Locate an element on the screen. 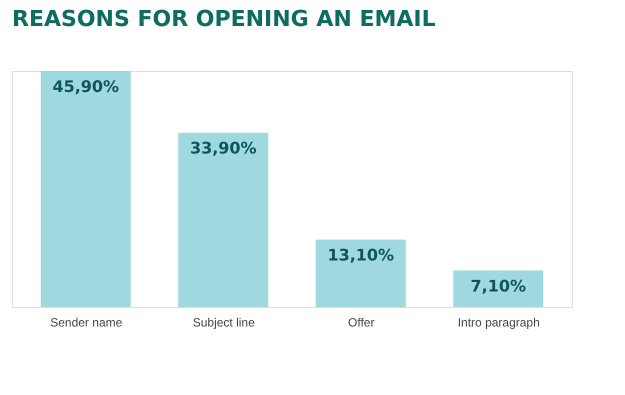 The width and height of the screenshot is (625, 395). x-tick-label: Sender name is located at coordinates (86, 323).